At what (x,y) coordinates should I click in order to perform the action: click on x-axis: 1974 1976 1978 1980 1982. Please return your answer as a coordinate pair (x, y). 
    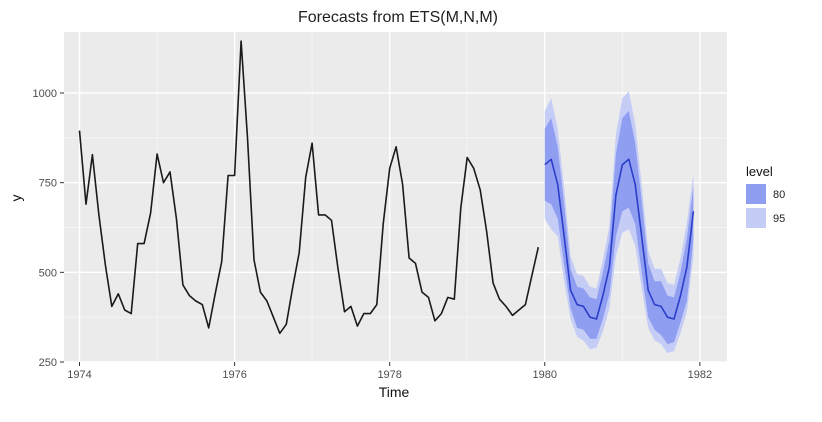
    Looking at the image, I should click on (389, 371).